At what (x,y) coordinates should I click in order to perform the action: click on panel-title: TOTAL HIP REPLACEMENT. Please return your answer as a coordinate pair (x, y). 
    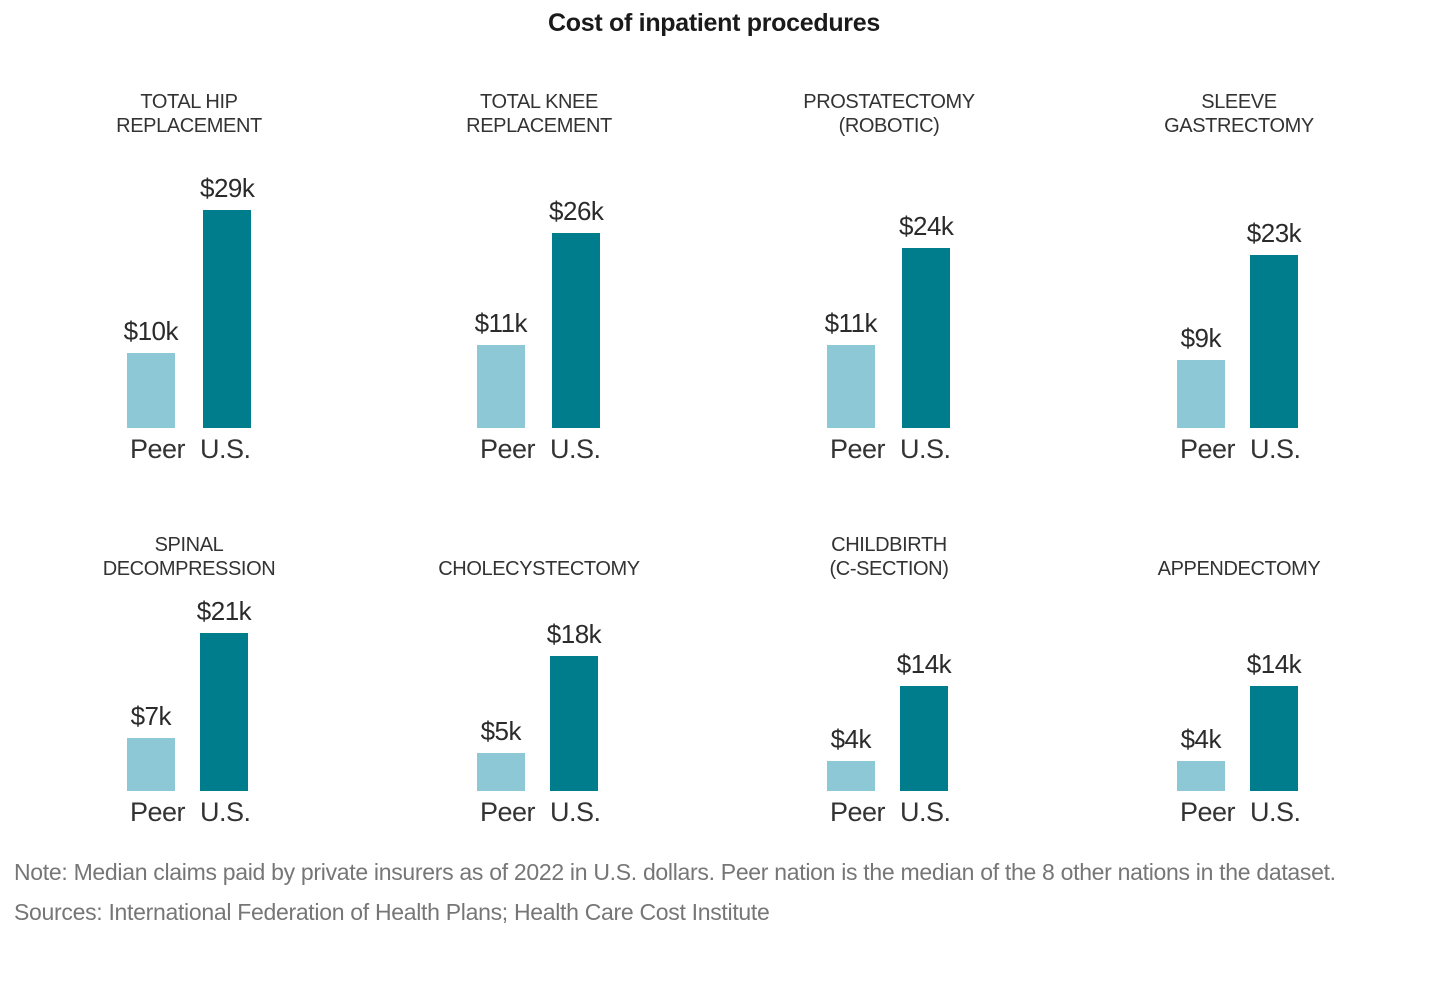
    Looking at the image, I should click on (189, 114).